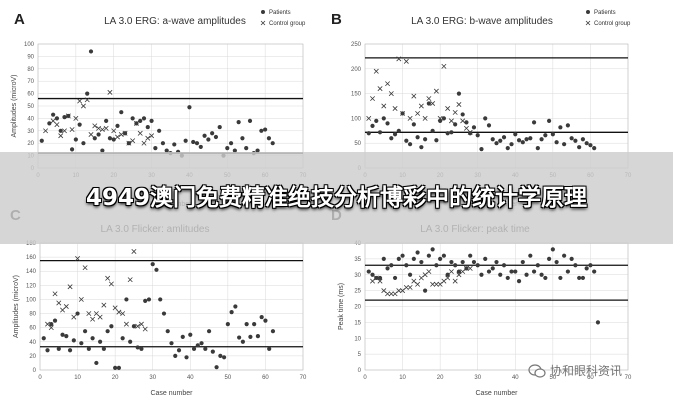 Image resolution: width=673 pixels, height=400 pixels. What do you see at coordinates (357, 339) in the screenshot?
I see `y-tick-label: 10` at bounding box center [357, 339].